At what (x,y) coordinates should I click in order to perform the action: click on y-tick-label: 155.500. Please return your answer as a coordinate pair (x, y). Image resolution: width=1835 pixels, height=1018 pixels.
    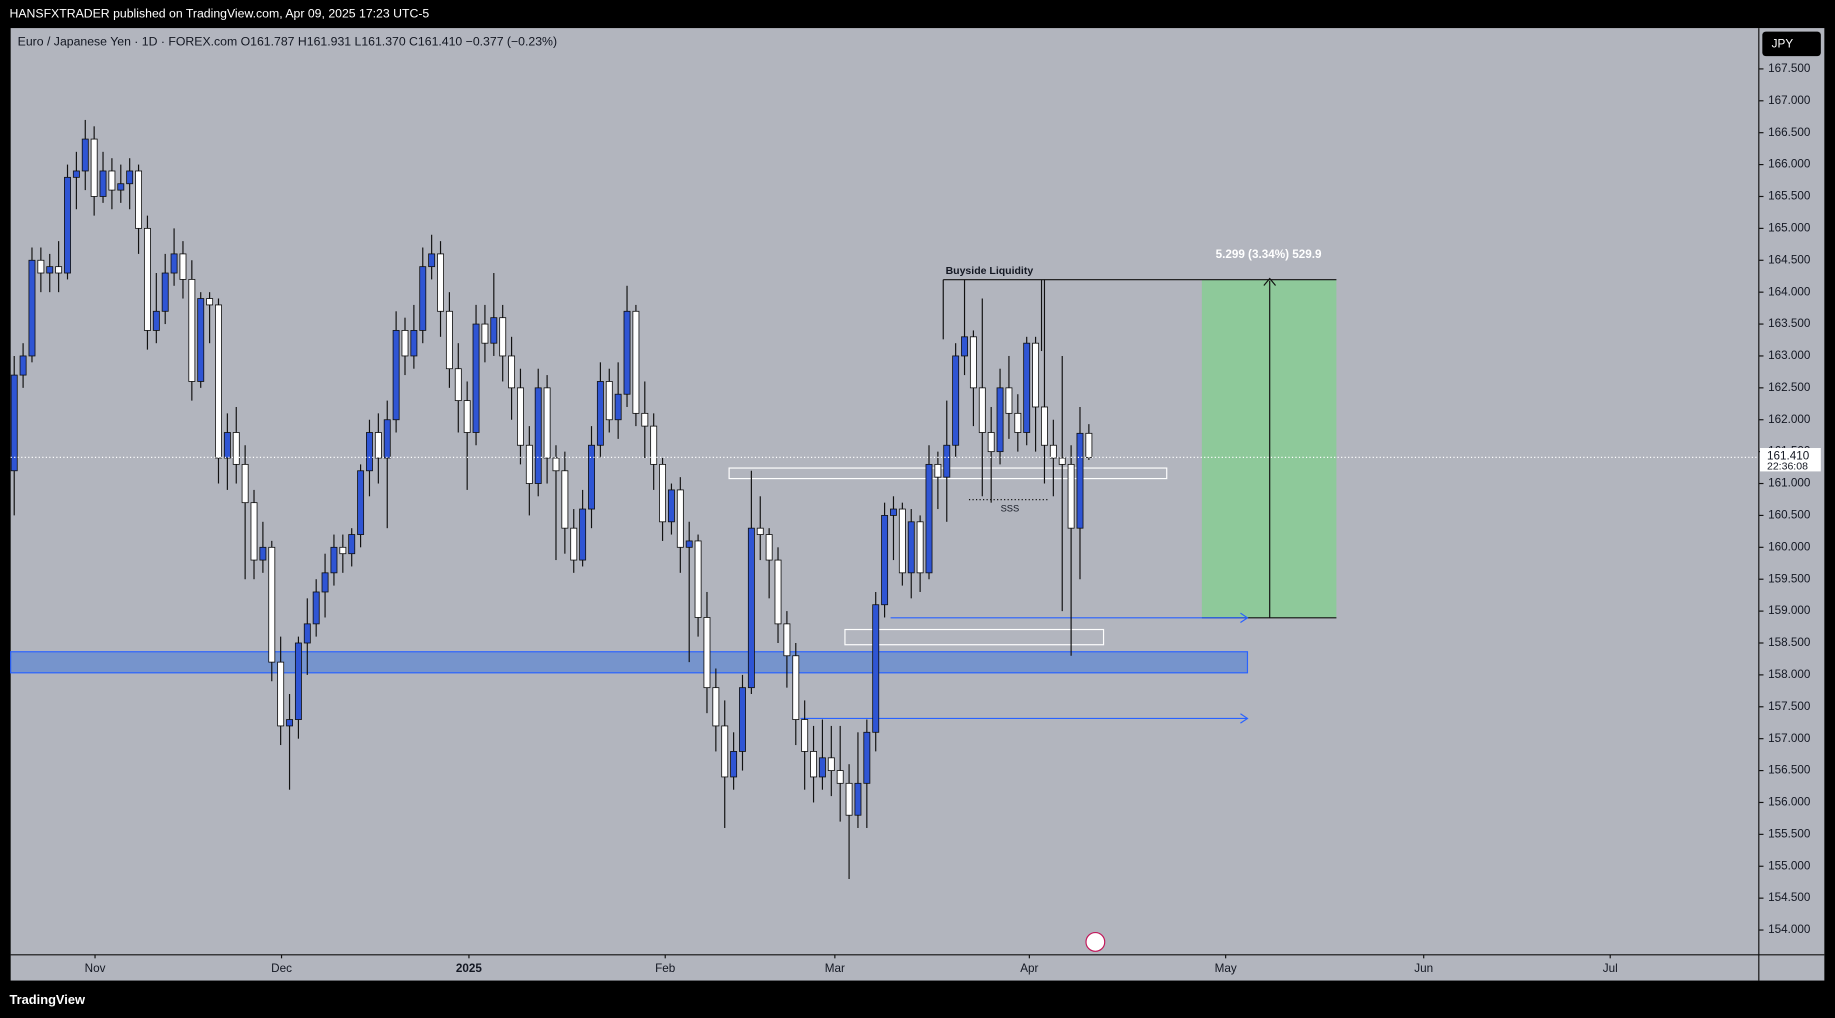
    Looking at the image, I should click on (1789, 833).